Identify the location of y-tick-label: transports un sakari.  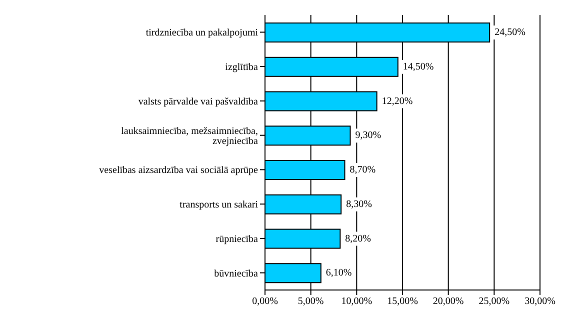
(219, 205).